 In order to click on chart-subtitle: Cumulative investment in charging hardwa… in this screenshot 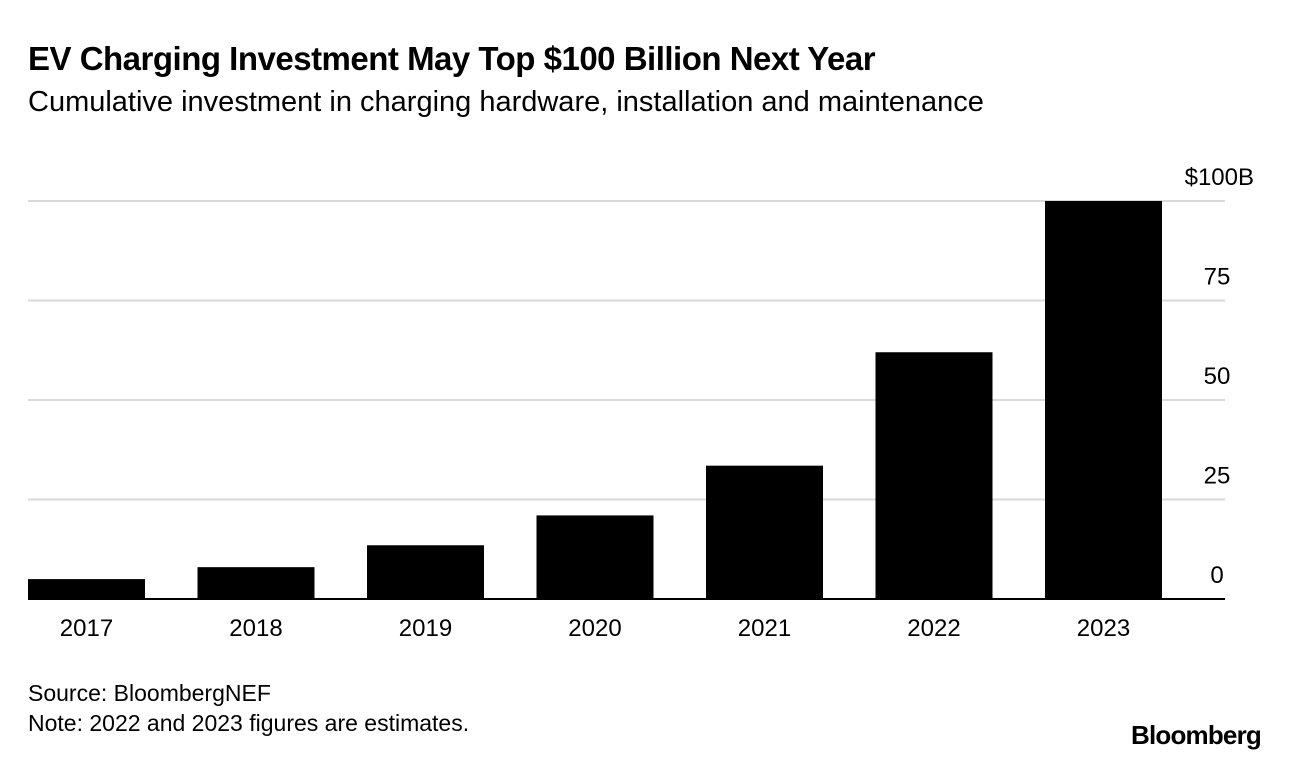, I will do `click(506, 102)`.